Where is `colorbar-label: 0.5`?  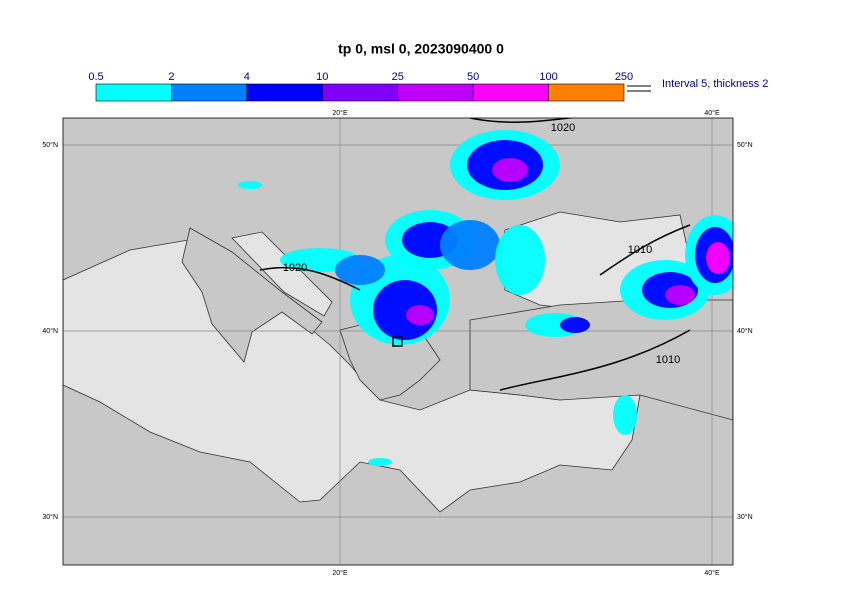
colorbar-label: 0.5 is located at coordinates (95, 77).